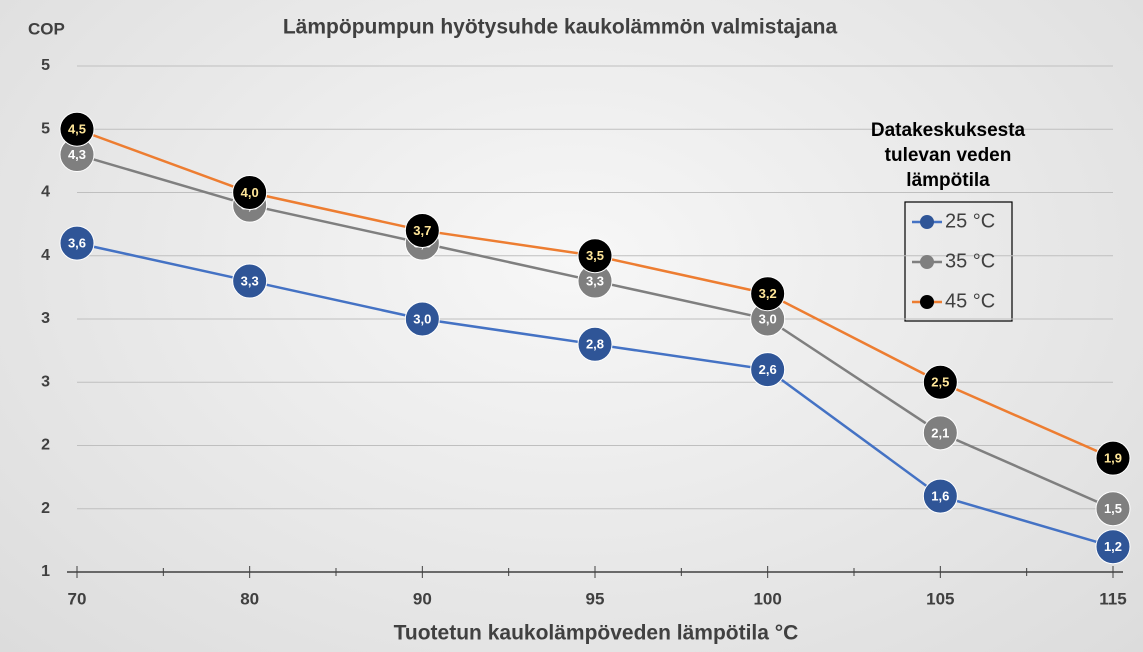  I want to click on legend-box, so click(958, 261).